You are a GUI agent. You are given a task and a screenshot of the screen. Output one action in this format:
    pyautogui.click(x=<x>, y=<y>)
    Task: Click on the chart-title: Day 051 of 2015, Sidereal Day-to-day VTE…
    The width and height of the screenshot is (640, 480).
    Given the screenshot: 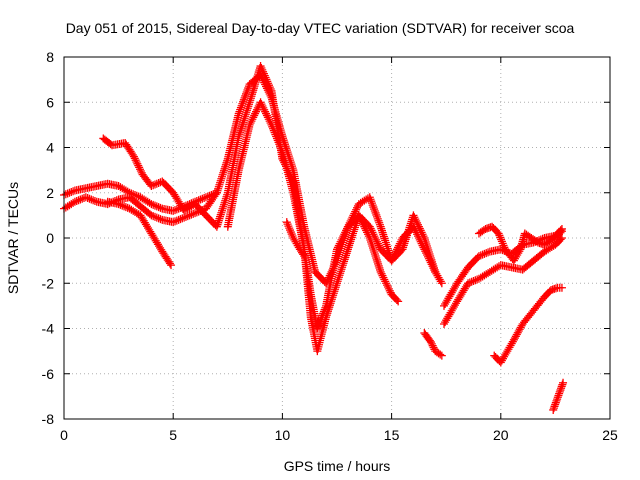 What is the action you would take?
    pyautogui.click(x=320, y=28)
    